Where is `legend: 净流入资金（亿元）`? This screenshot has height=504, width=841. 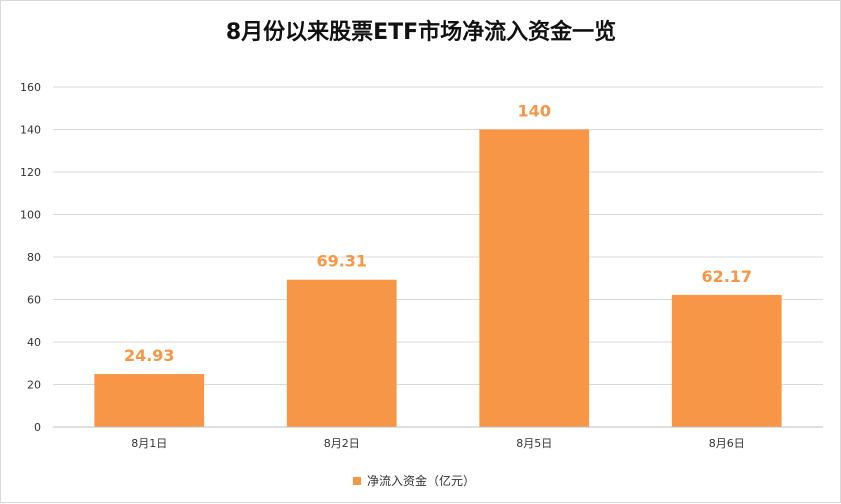 legend: 净流入资金（亿元） is located at coordinates (414, 480).